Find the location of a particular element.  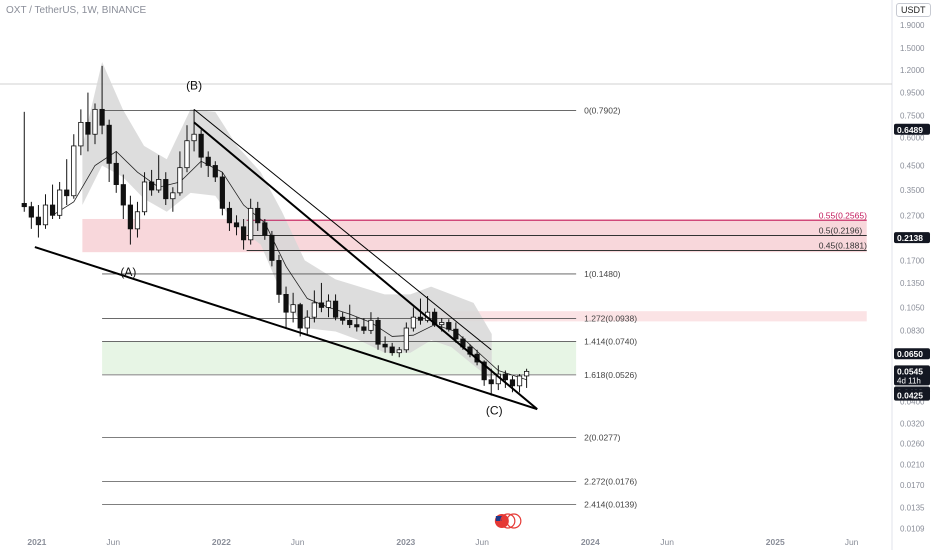

price-tick-label: 0.2700 is located at coordinates (912, 215).